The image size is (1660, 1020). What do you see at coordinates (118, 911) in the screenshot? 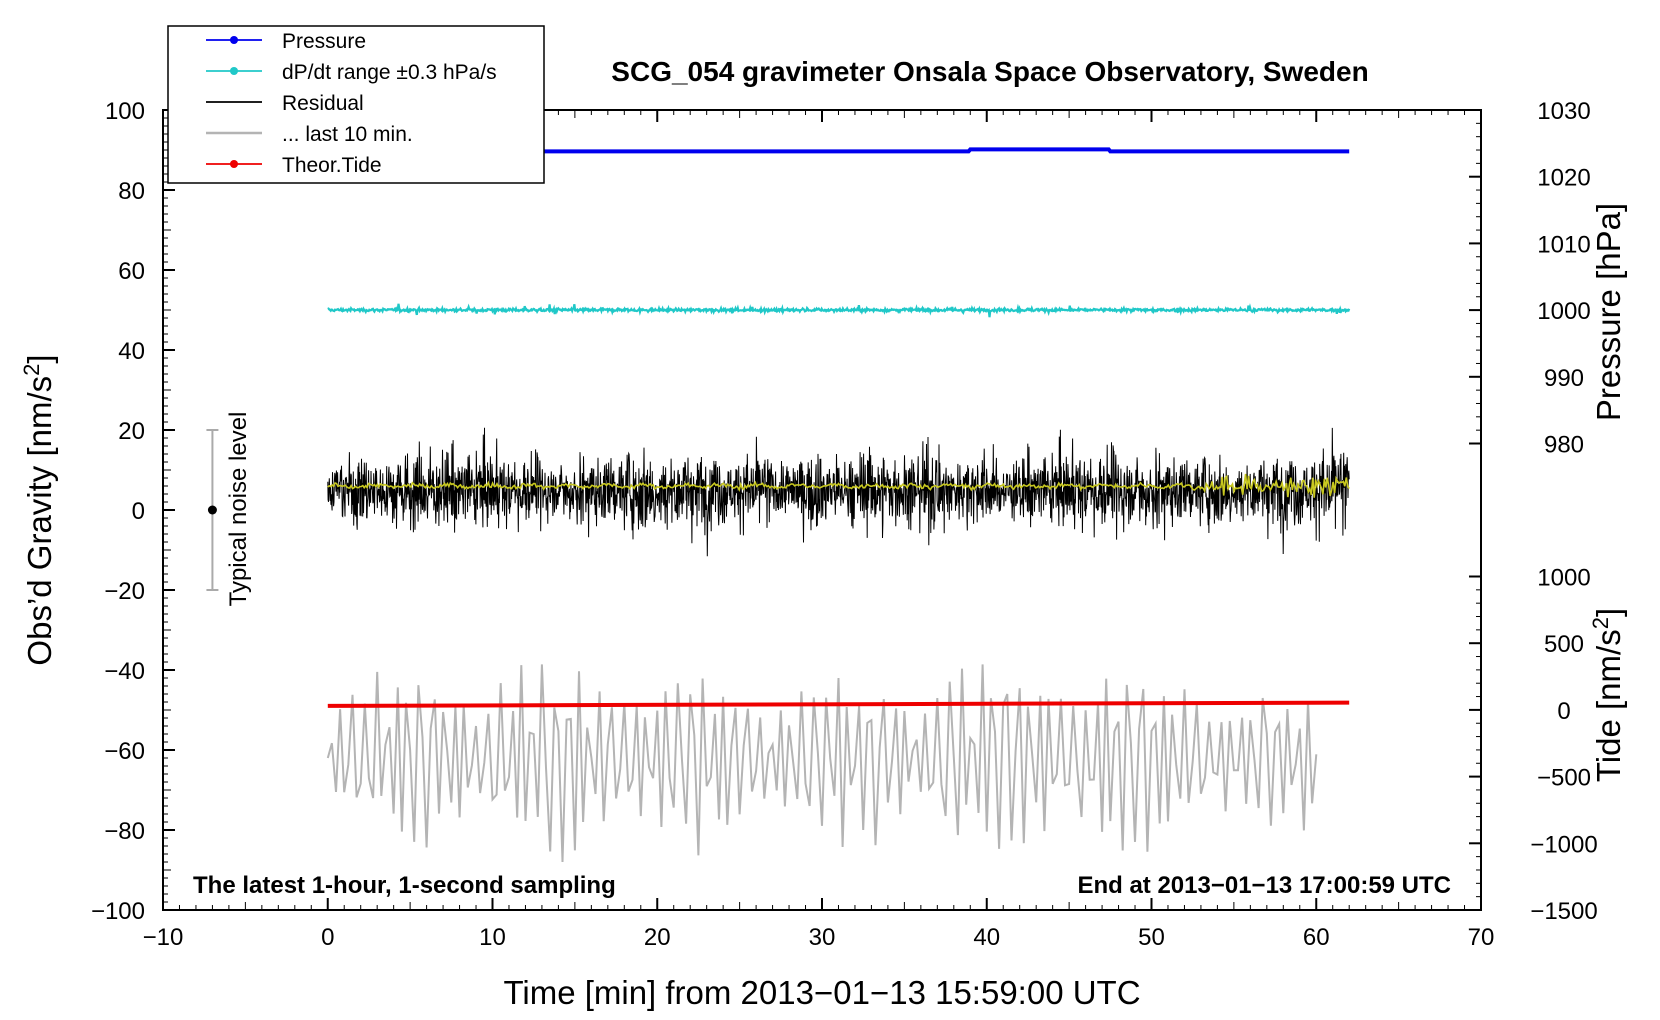
I see `y-left-tick-label: −100` at bounding box center [118, 911].